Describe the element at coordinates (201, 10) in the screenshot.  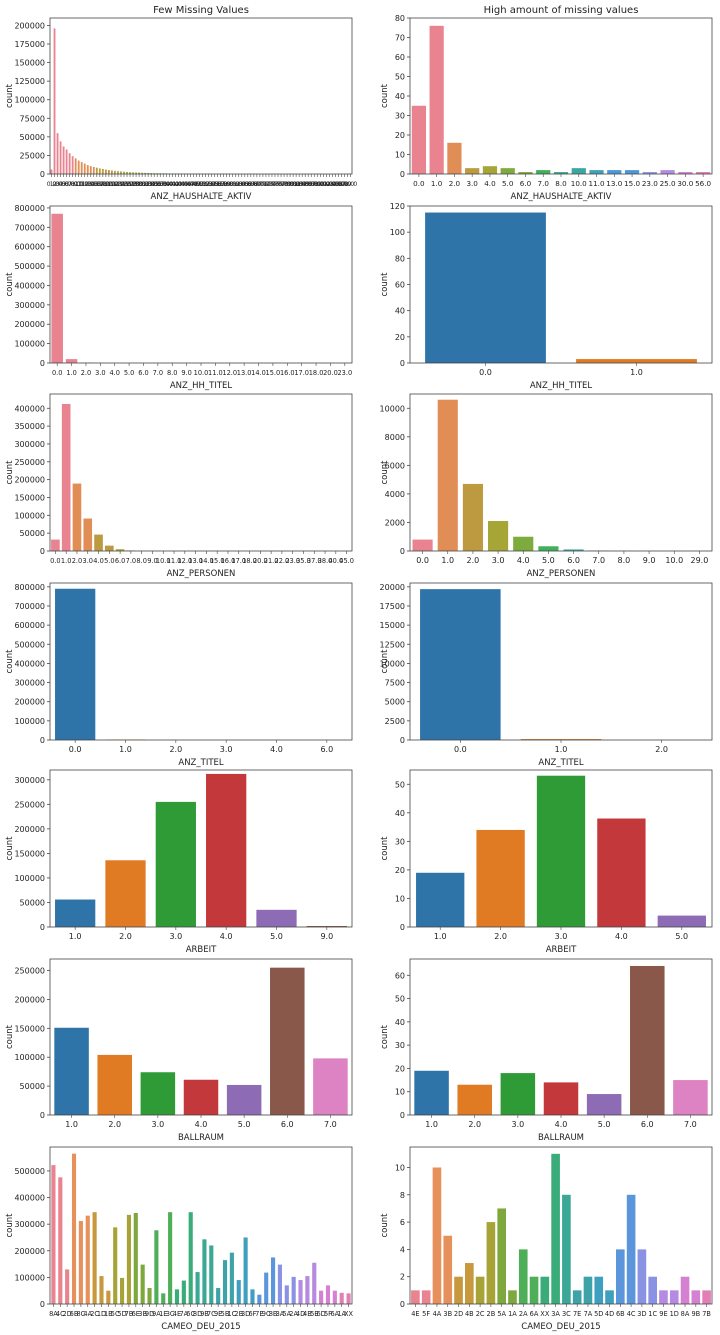
I see `chart-title: Few Missing Values` at that location.